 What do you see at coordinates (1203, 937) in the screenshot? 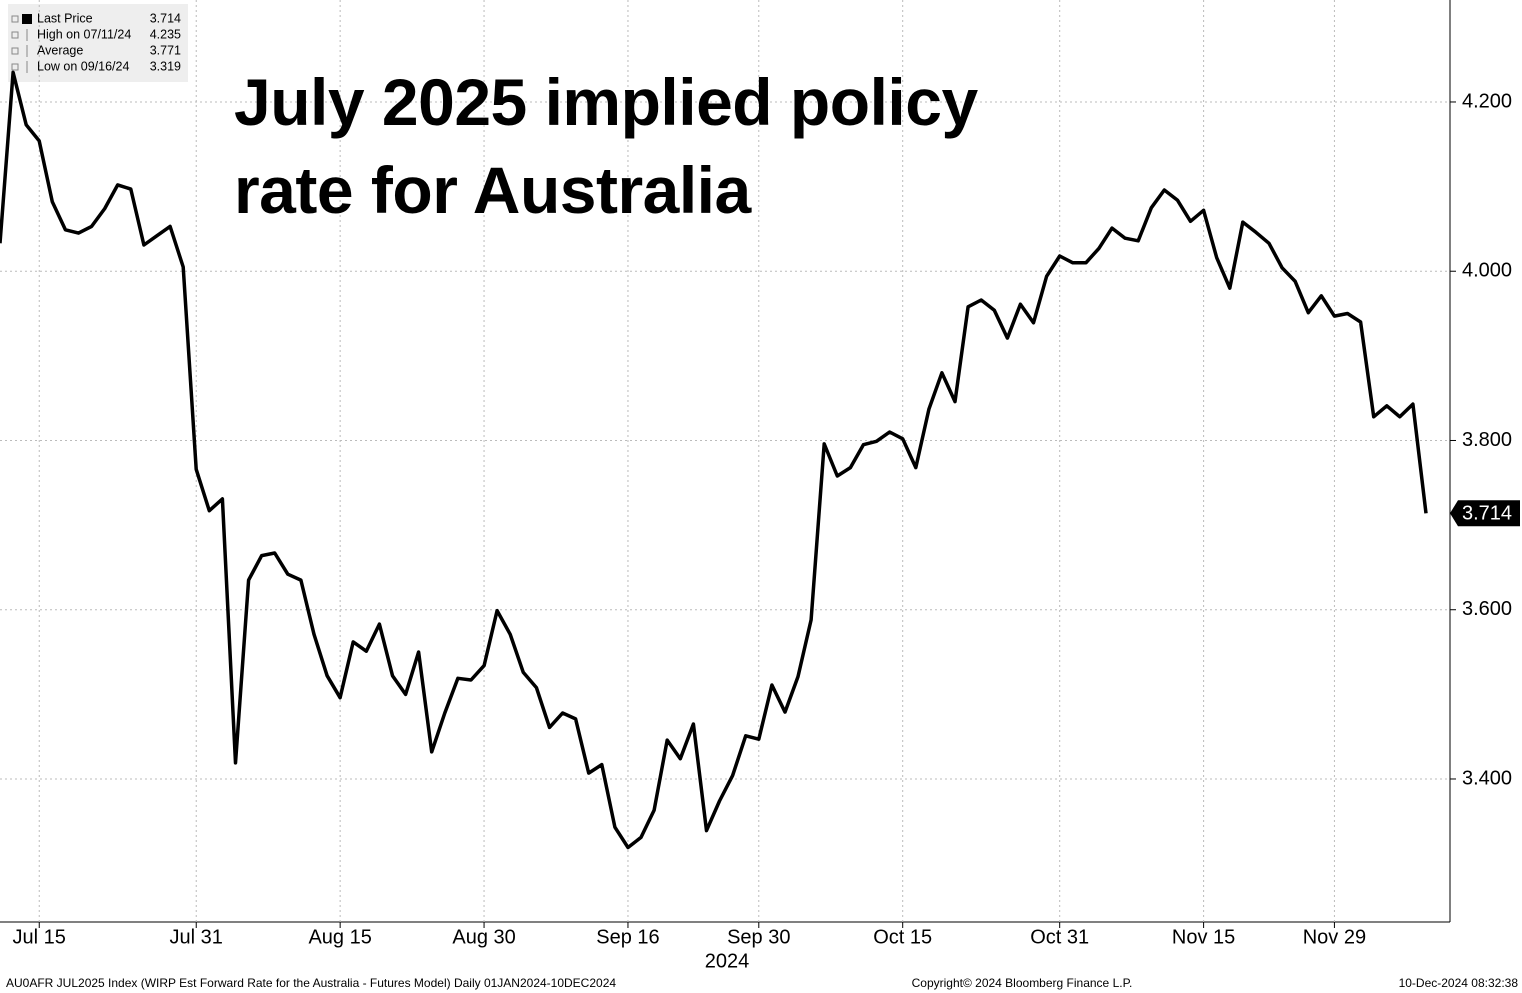
I see `x-tick-label: Nov 15` at bounding box center [1203, 937].